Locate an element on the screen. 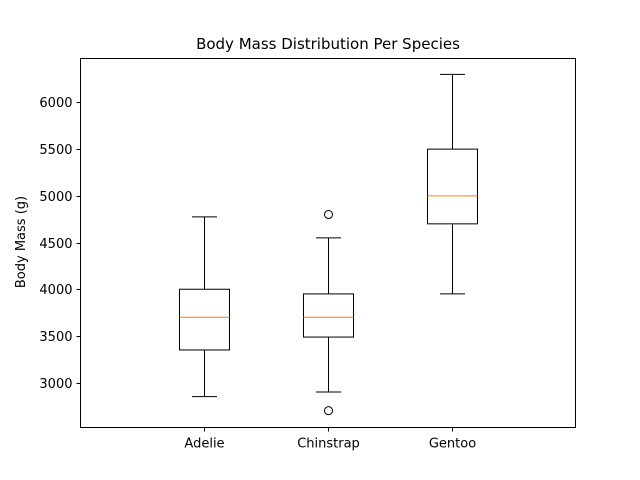 The image size is (640, 480). y-tick-label-3500: 3500 is located at coordinates (55, 337).